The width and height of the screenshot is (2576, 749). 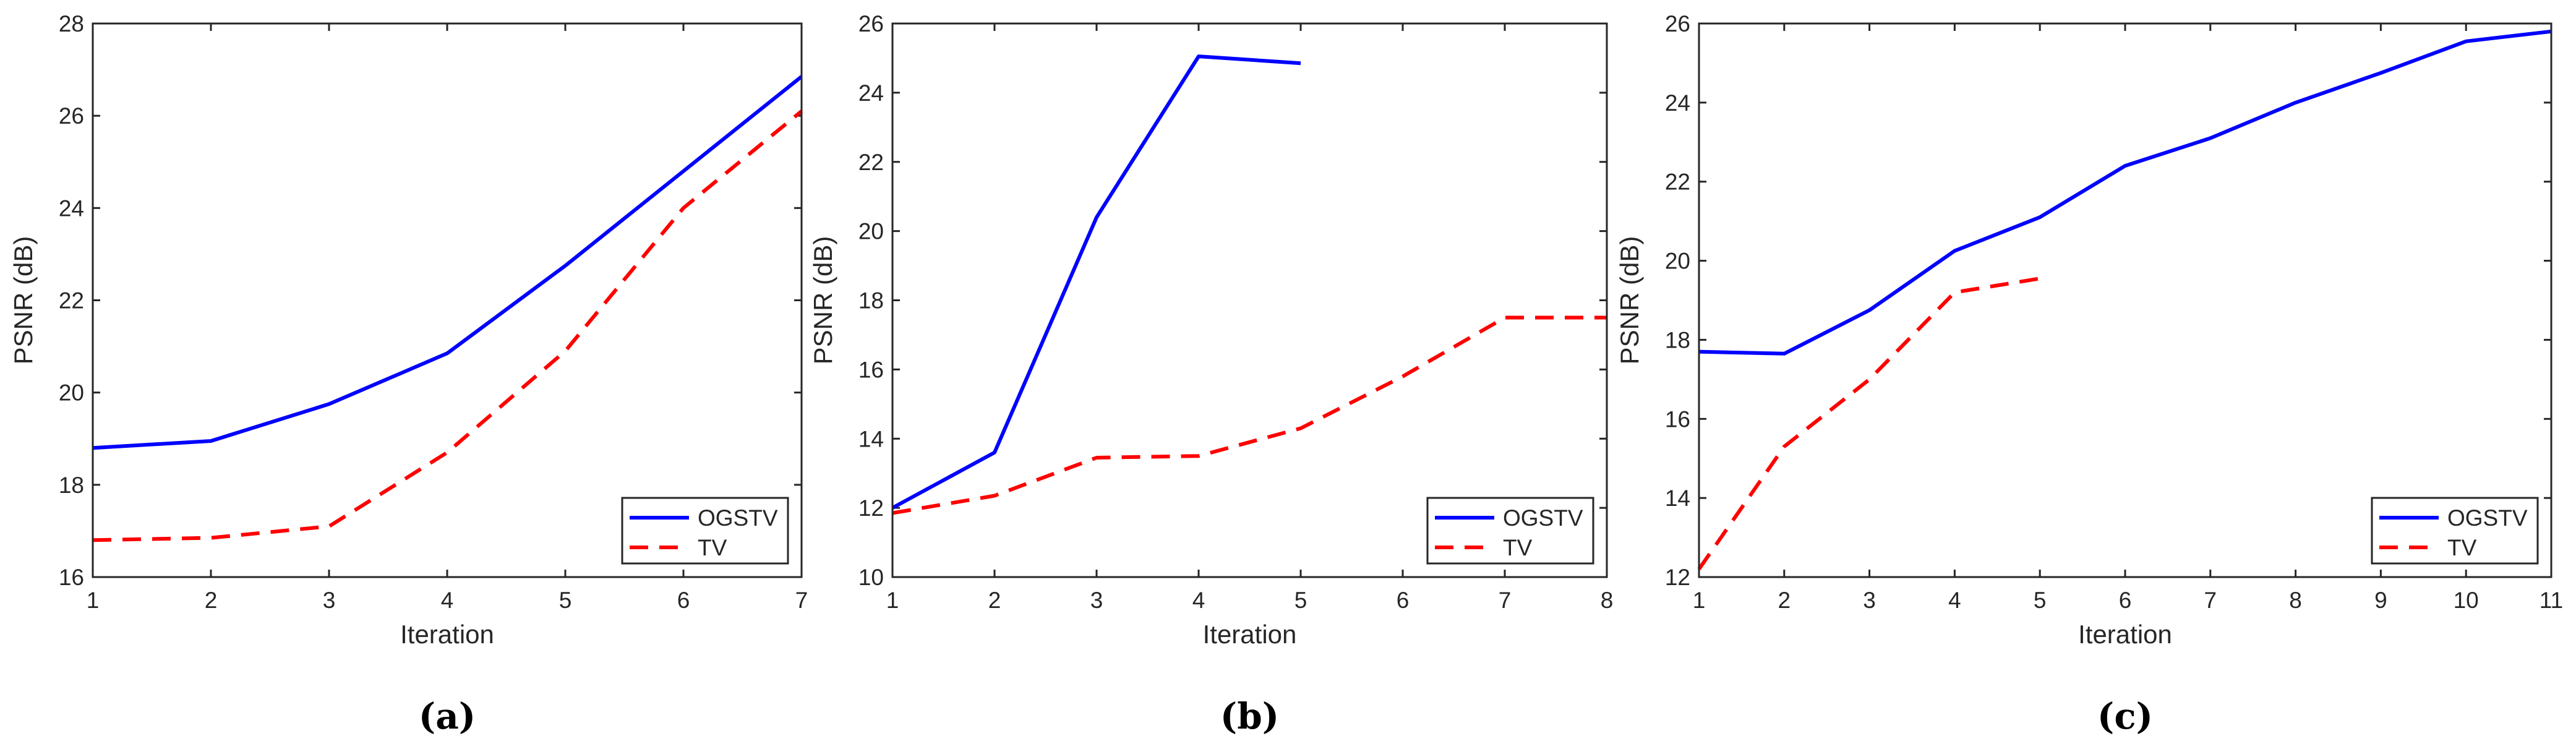 What do you see at coordinates (1249, 716) in the screenshot?
I see `panel-caption: (b)` at bounding box center [1249, 716].